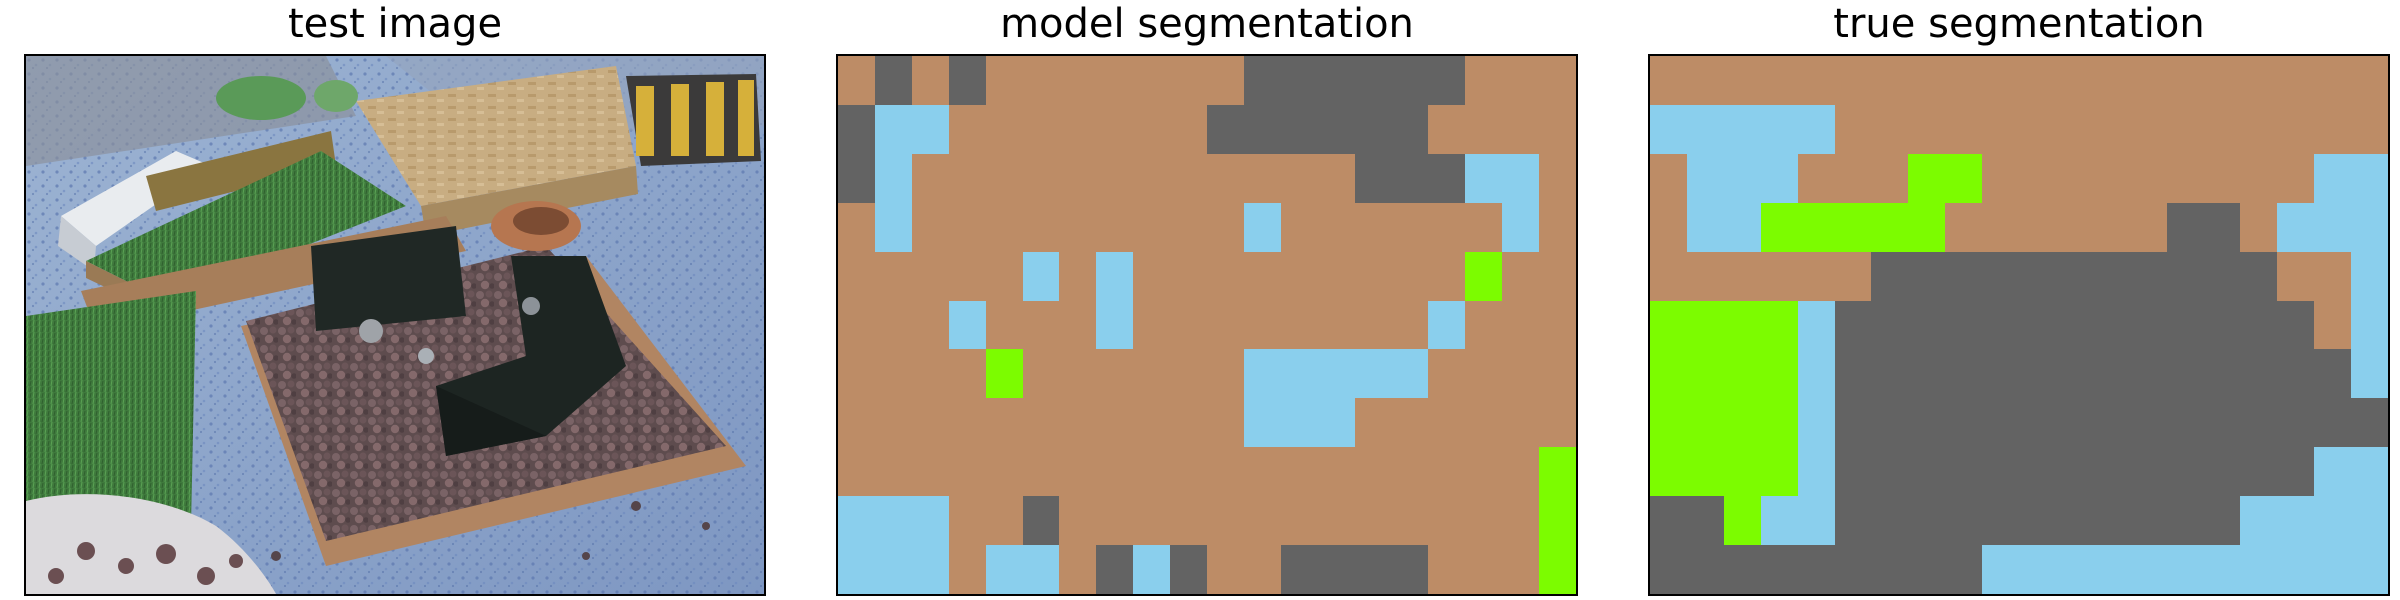 The image size is (2400, 600). What do you see at coordinates (1207, 24) in the screenshot?
I see `model-segmentation-title: model segmentation` at bounding box center [1207, 24].